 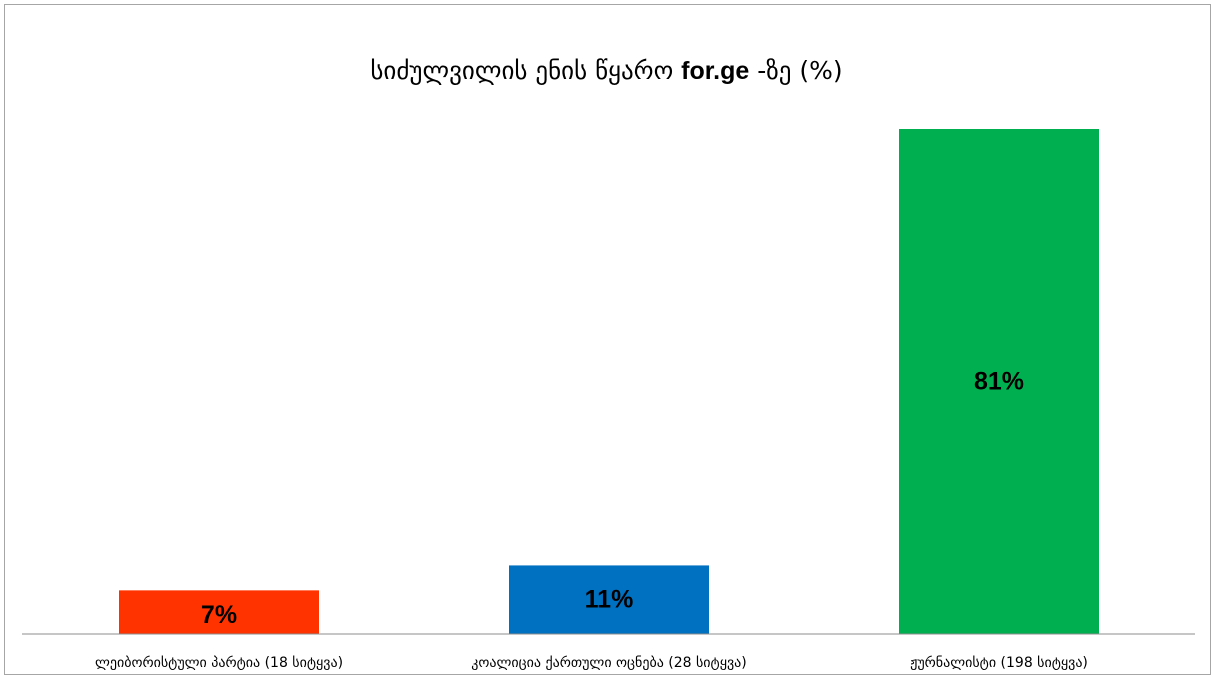 What do you see at coordinates (715, 71) in the screenshot?
I see `chart-title-site: for.ge` at bounding box center [715, 71].